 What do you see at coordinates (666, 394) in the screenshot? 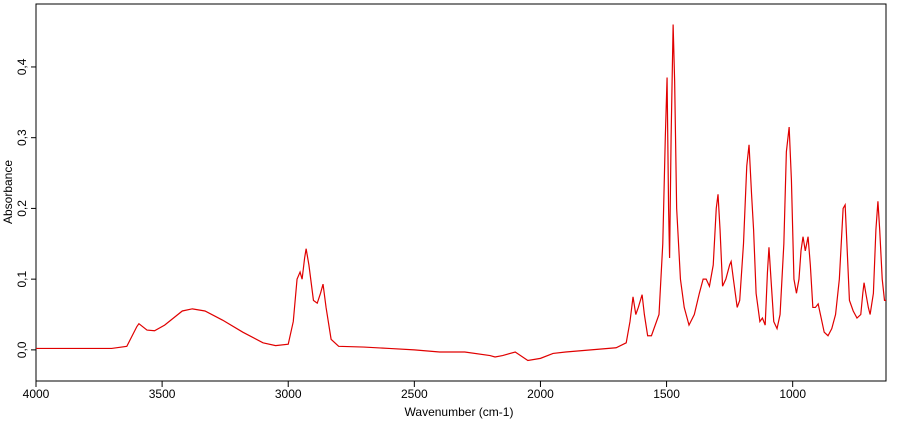
I see `x-tick-label: 1500` at bounding box center [666, 394].